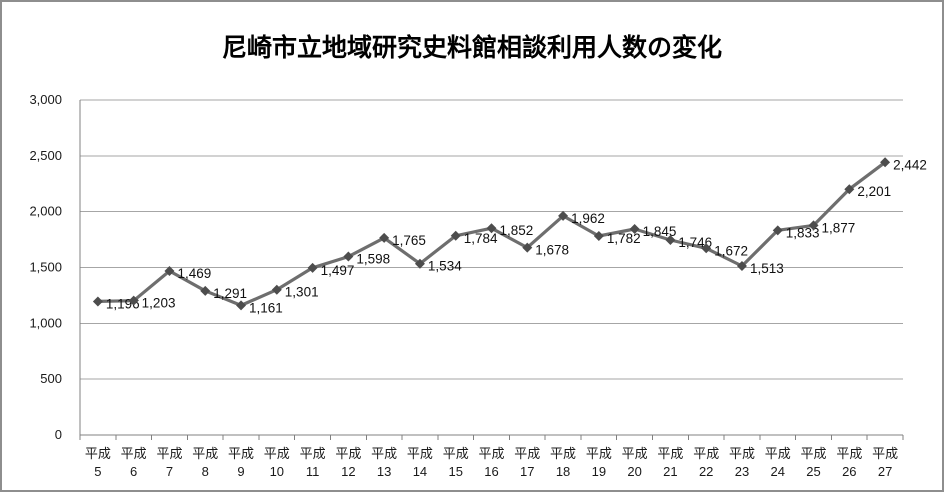 Image resolution: width=944 pixels, height=492 pixels. Describe the element at coordinates (373, 259) in the screenshot. I see `data-label: 1,598` at that location.